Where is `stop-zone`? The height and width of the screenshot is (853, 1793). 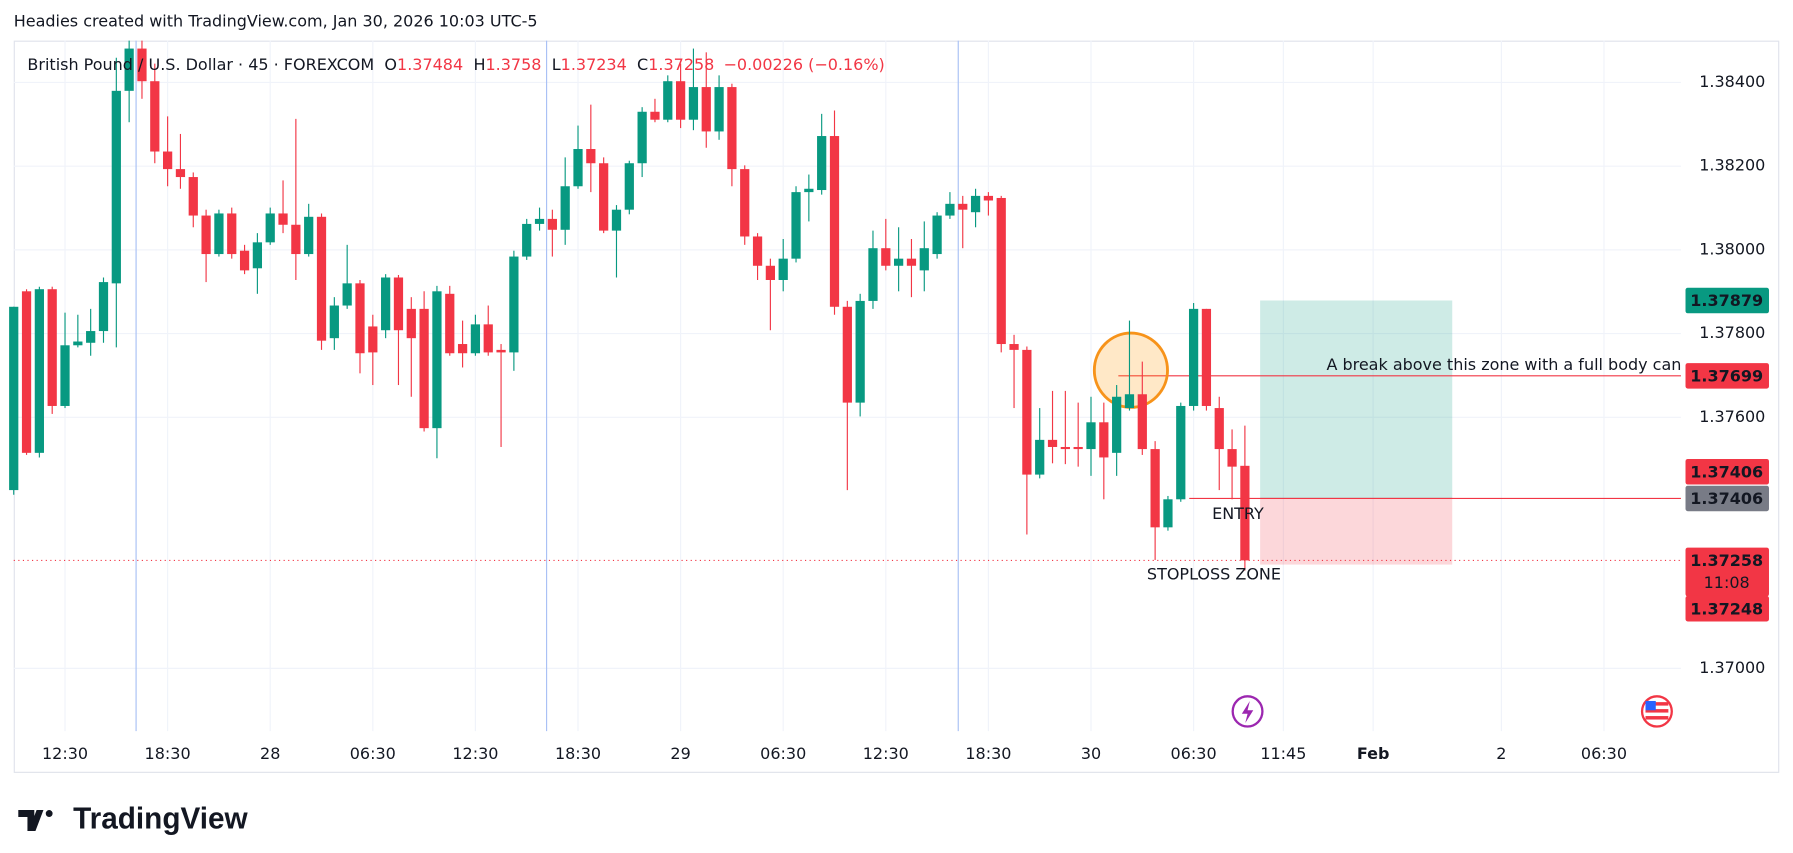 stop-zone is located at coordinates (1356, 531).